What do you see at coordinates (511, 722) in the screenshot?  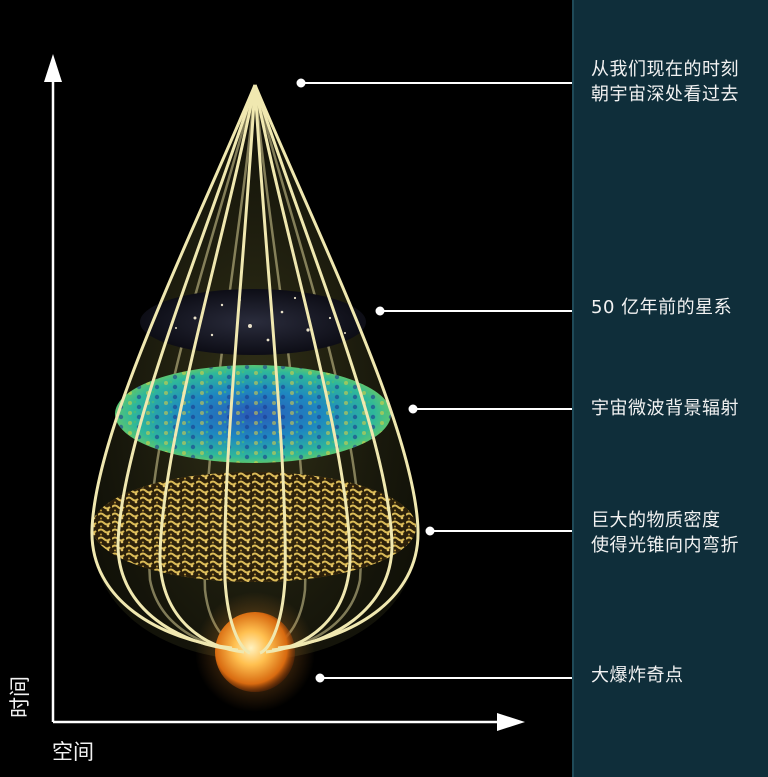 I see `space-axis-arrow` at bounding box center [511, 722].